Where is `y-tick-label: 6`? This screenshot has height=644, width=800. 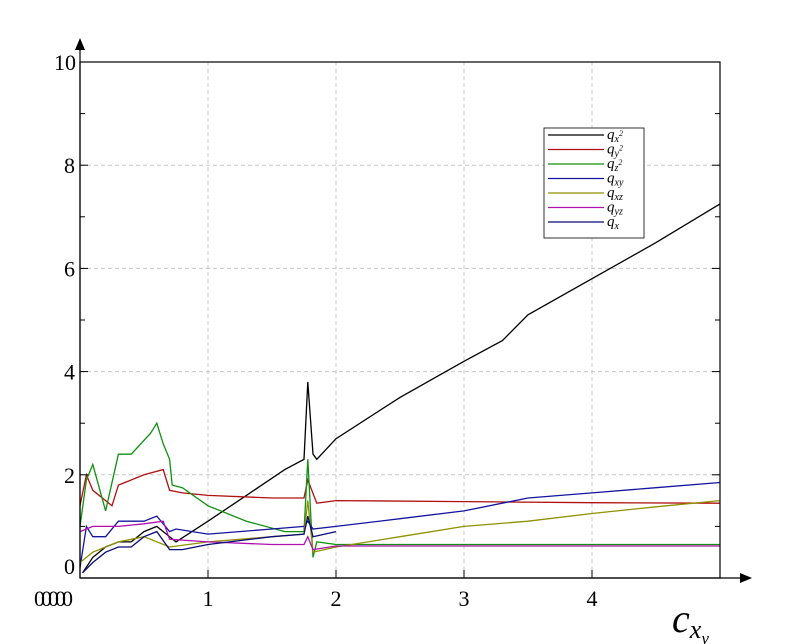
y-tick-label: 6 is located at coordinates (69, 268).